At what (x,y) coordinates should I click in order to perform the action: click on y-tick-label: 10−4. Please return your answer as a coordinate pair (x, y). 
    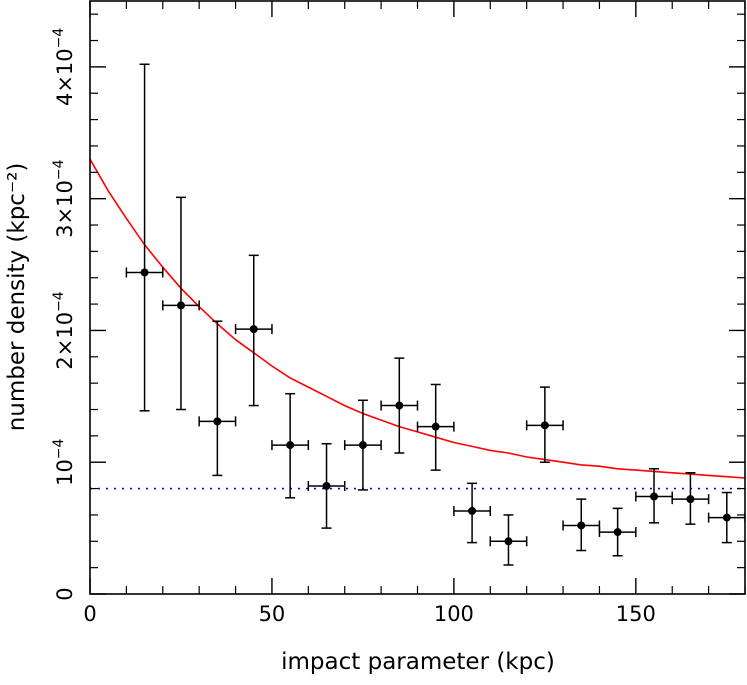
    Looking at the image, I should click on (64, 461).